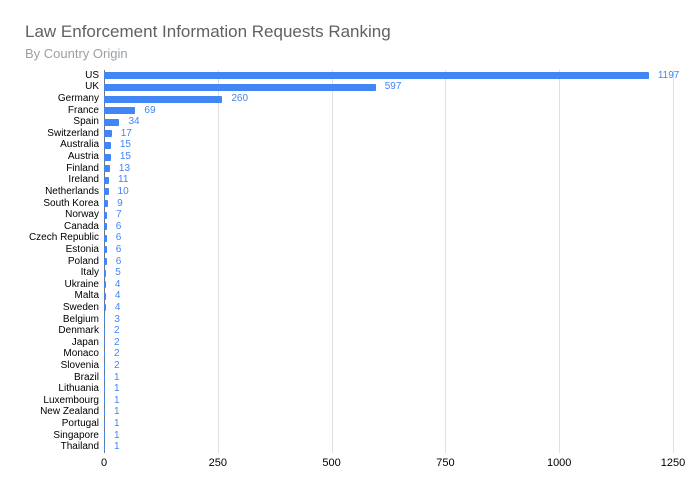 The width and height of the screenshot is (700, 499). I want to click on value-label: 597, so click(393, 87).